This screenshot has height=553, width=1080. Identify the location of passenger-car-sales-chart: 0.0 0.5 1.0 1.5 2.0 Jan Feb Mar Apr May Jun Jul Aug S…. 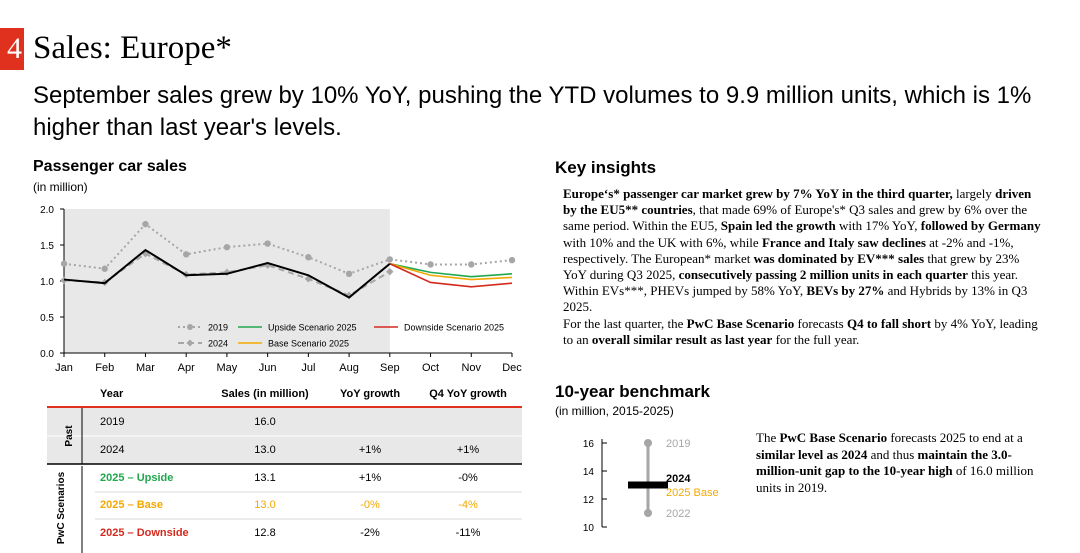
(281, 289).